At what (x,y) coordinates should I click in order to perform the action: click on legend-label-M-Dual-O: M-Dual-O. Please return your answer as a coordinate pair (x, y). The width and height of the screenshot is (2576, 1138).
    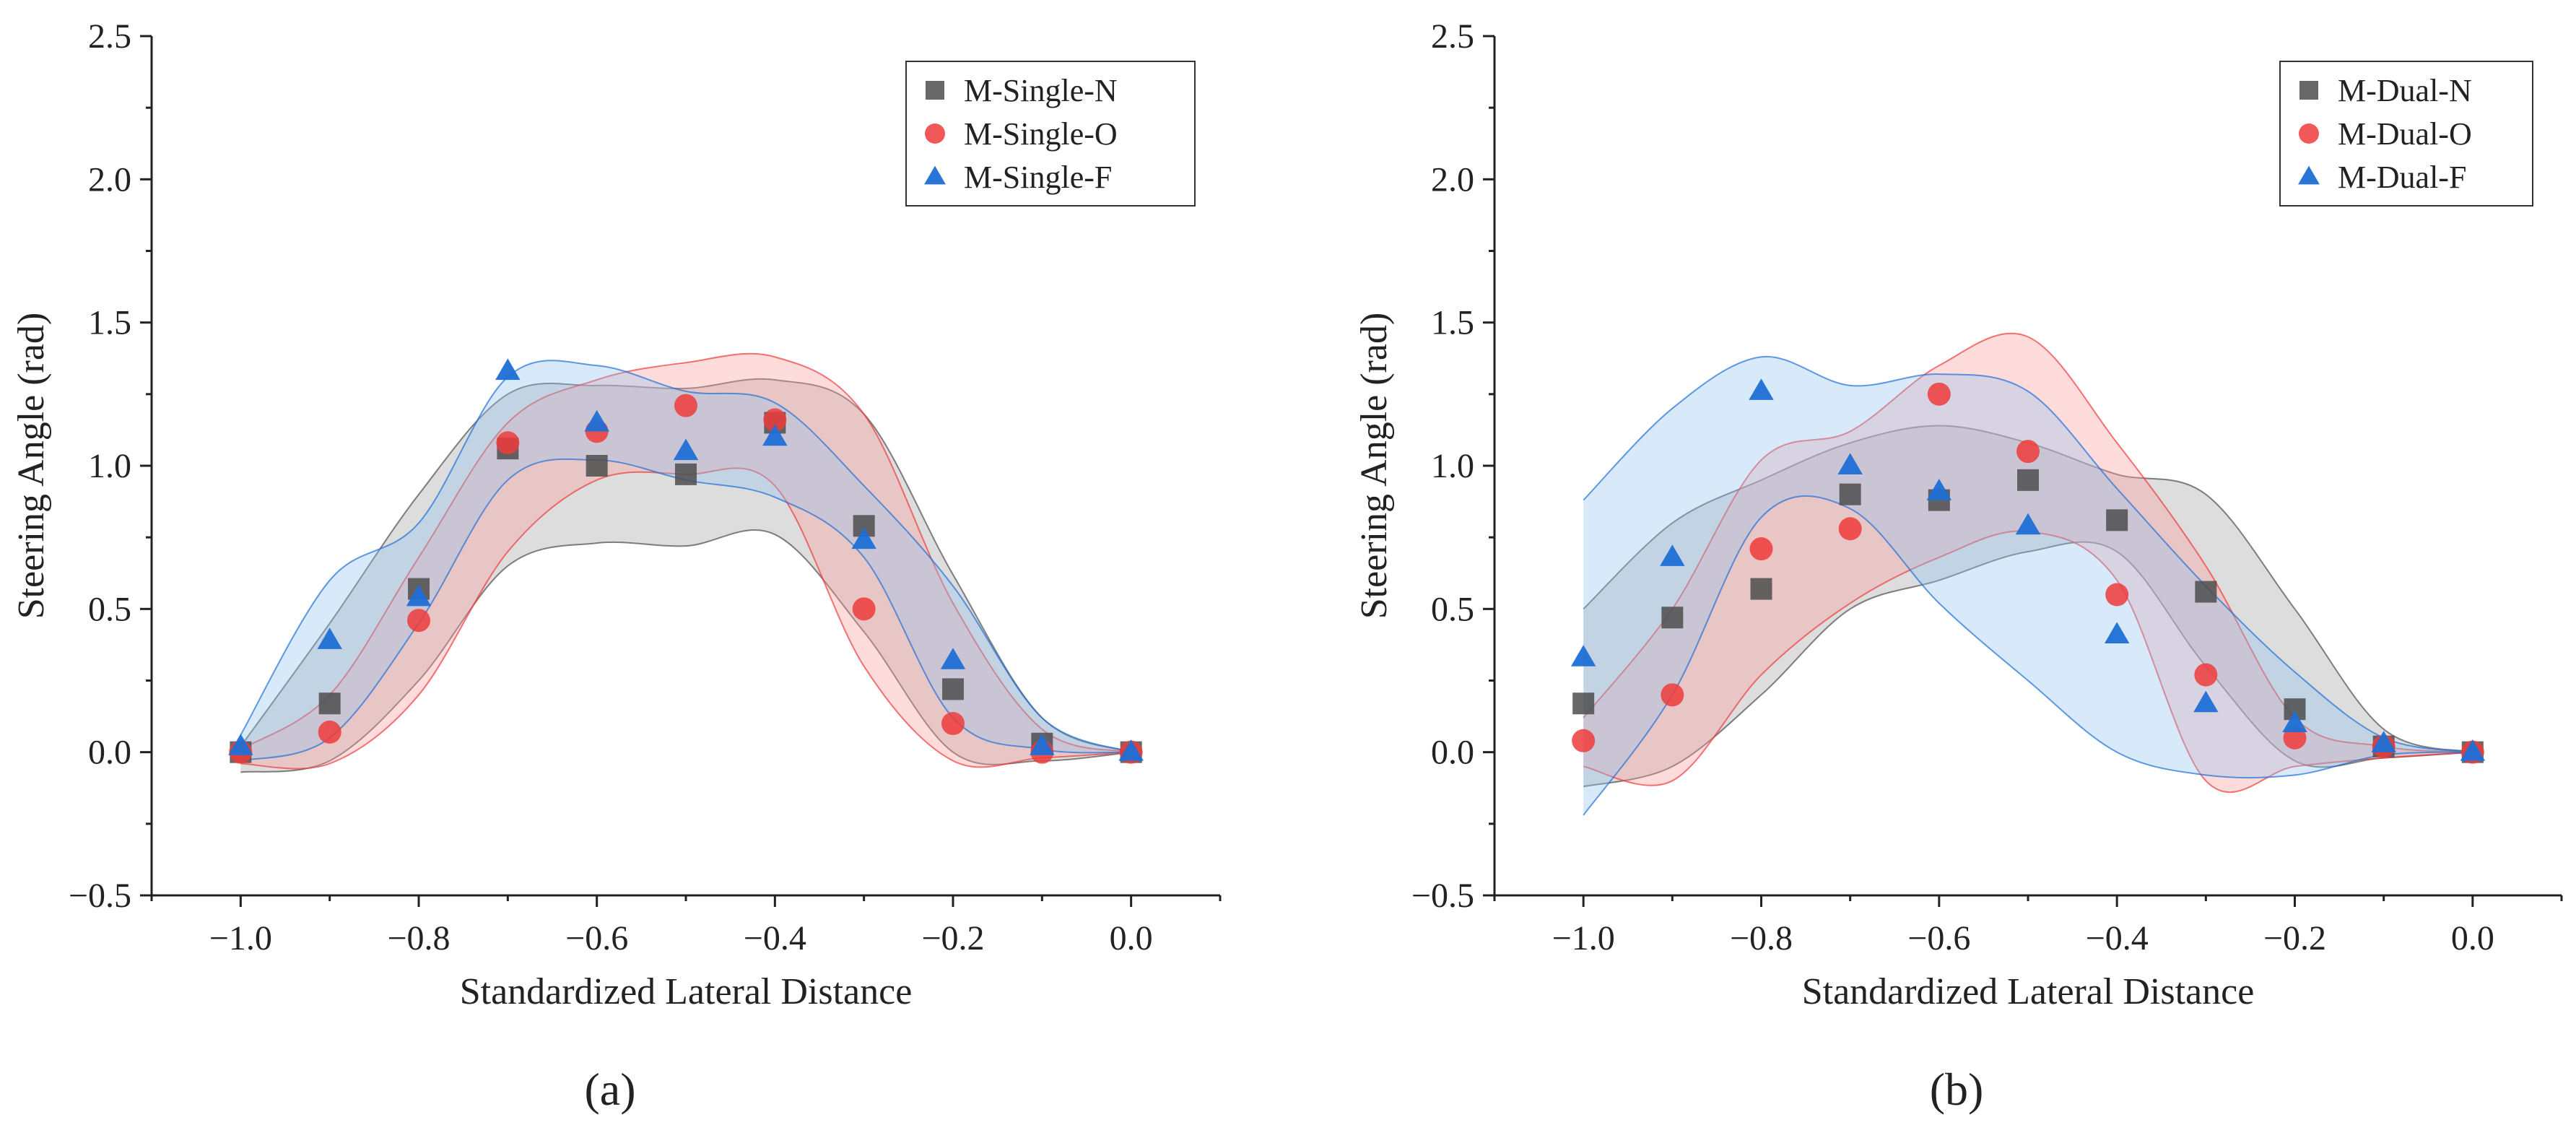
    Looking at the image, I should click on (2405, 134).